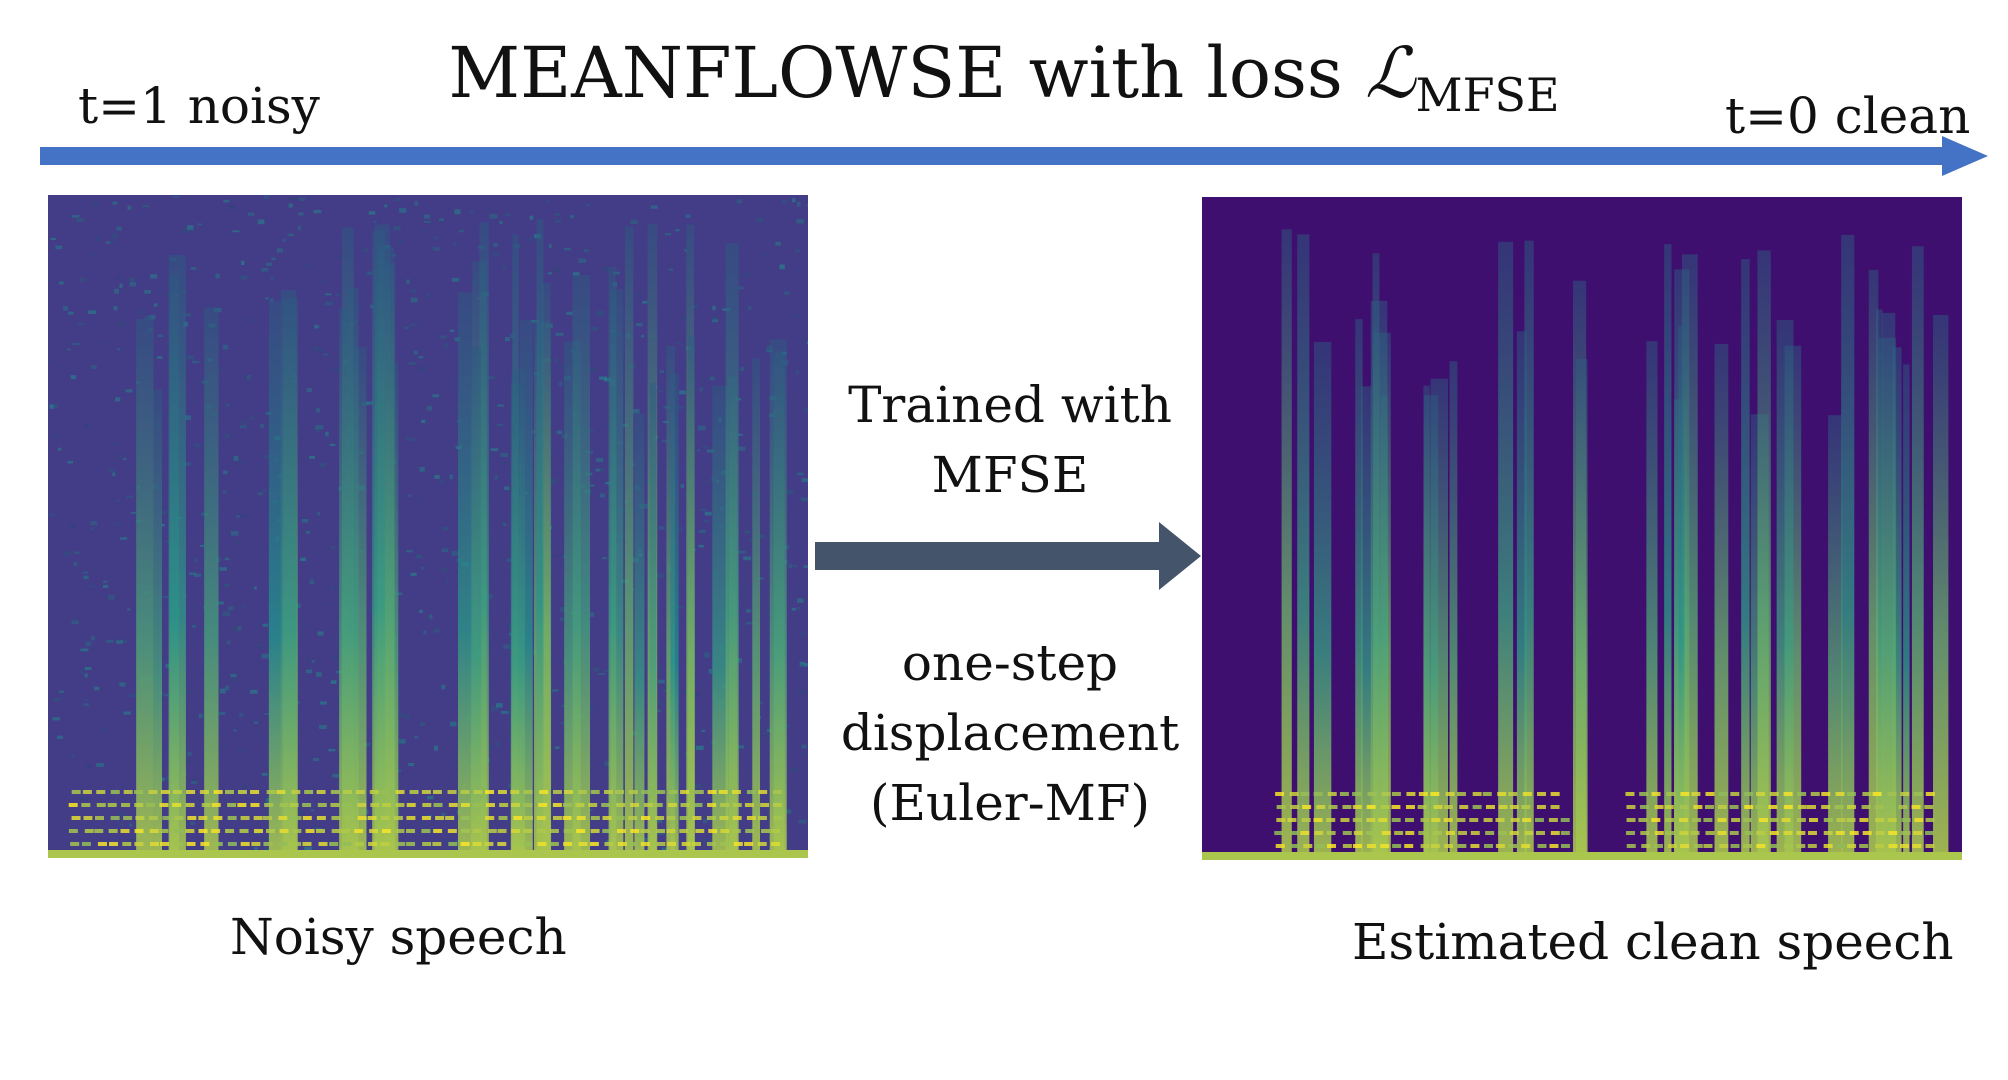  What do you see at coordinates (199, 106) in the screenshot?
I see `timeline-start-label: t=1 noisy` at bounding box center [199, 106].